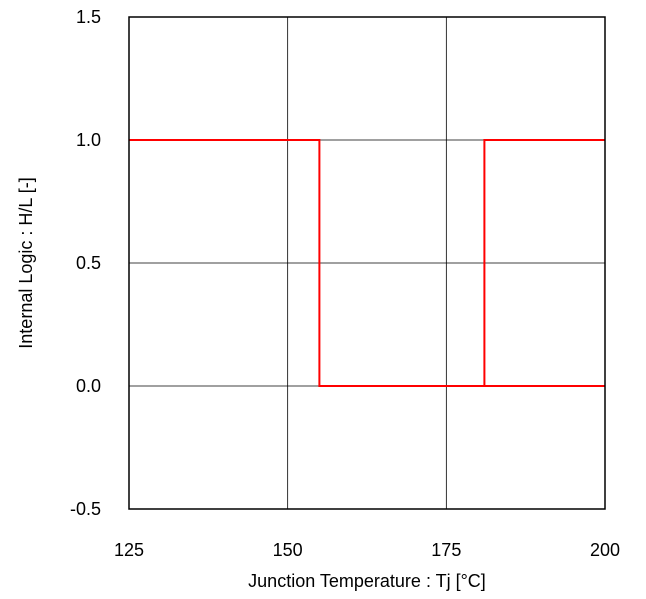  What do you see at coordinates (88, 17) in the screenshot?
I see `y-tick-label-4: 1.5` at bounding box center [88, 17].